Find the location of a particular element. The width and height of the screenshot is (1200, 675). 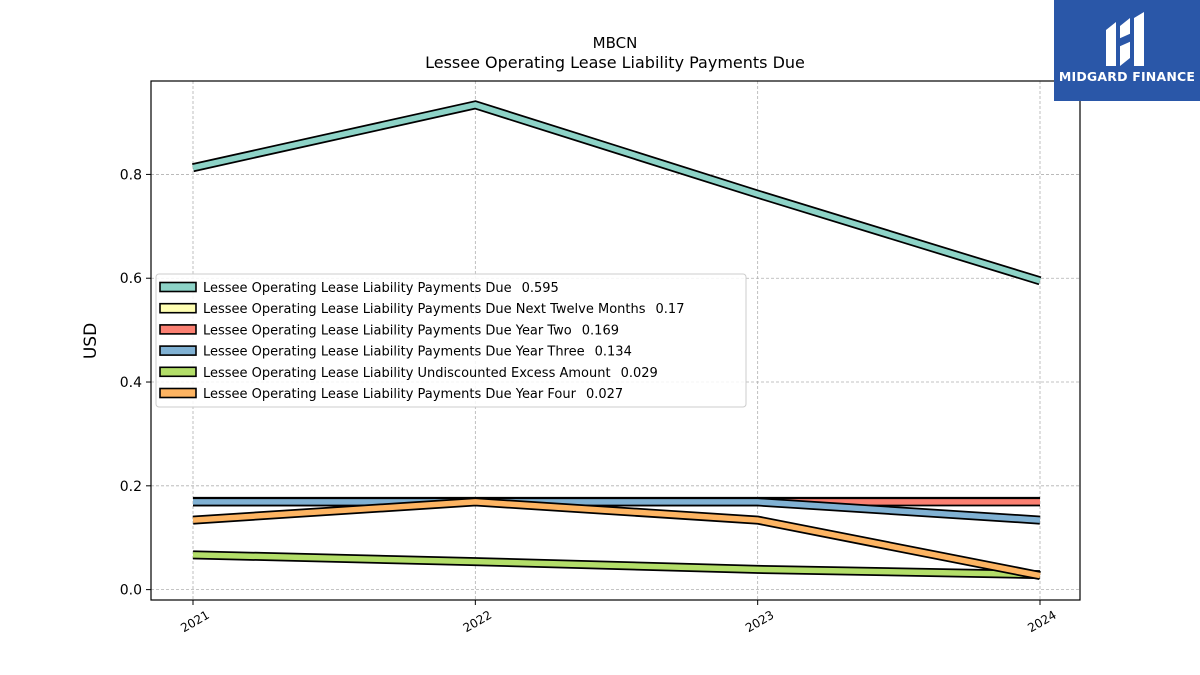

x-tick-label: 2022 is located at coordinates (477, 621).